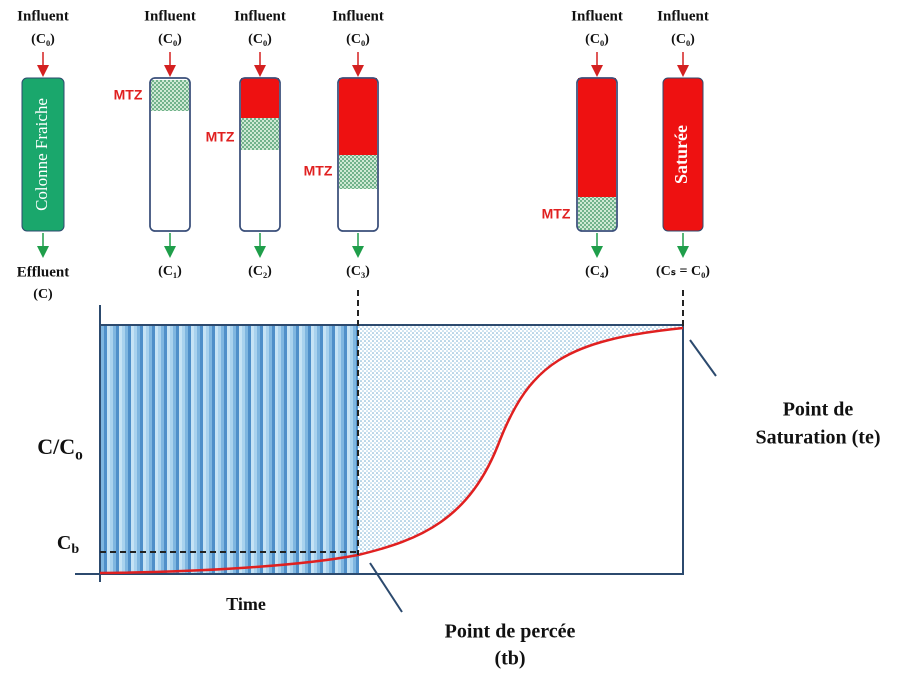 The width and height of the screenshot is (905, 675). Describe the element at coordinates (818, 438) in the screenshot. I see `saturation-label: Saturation (te)` at that location.